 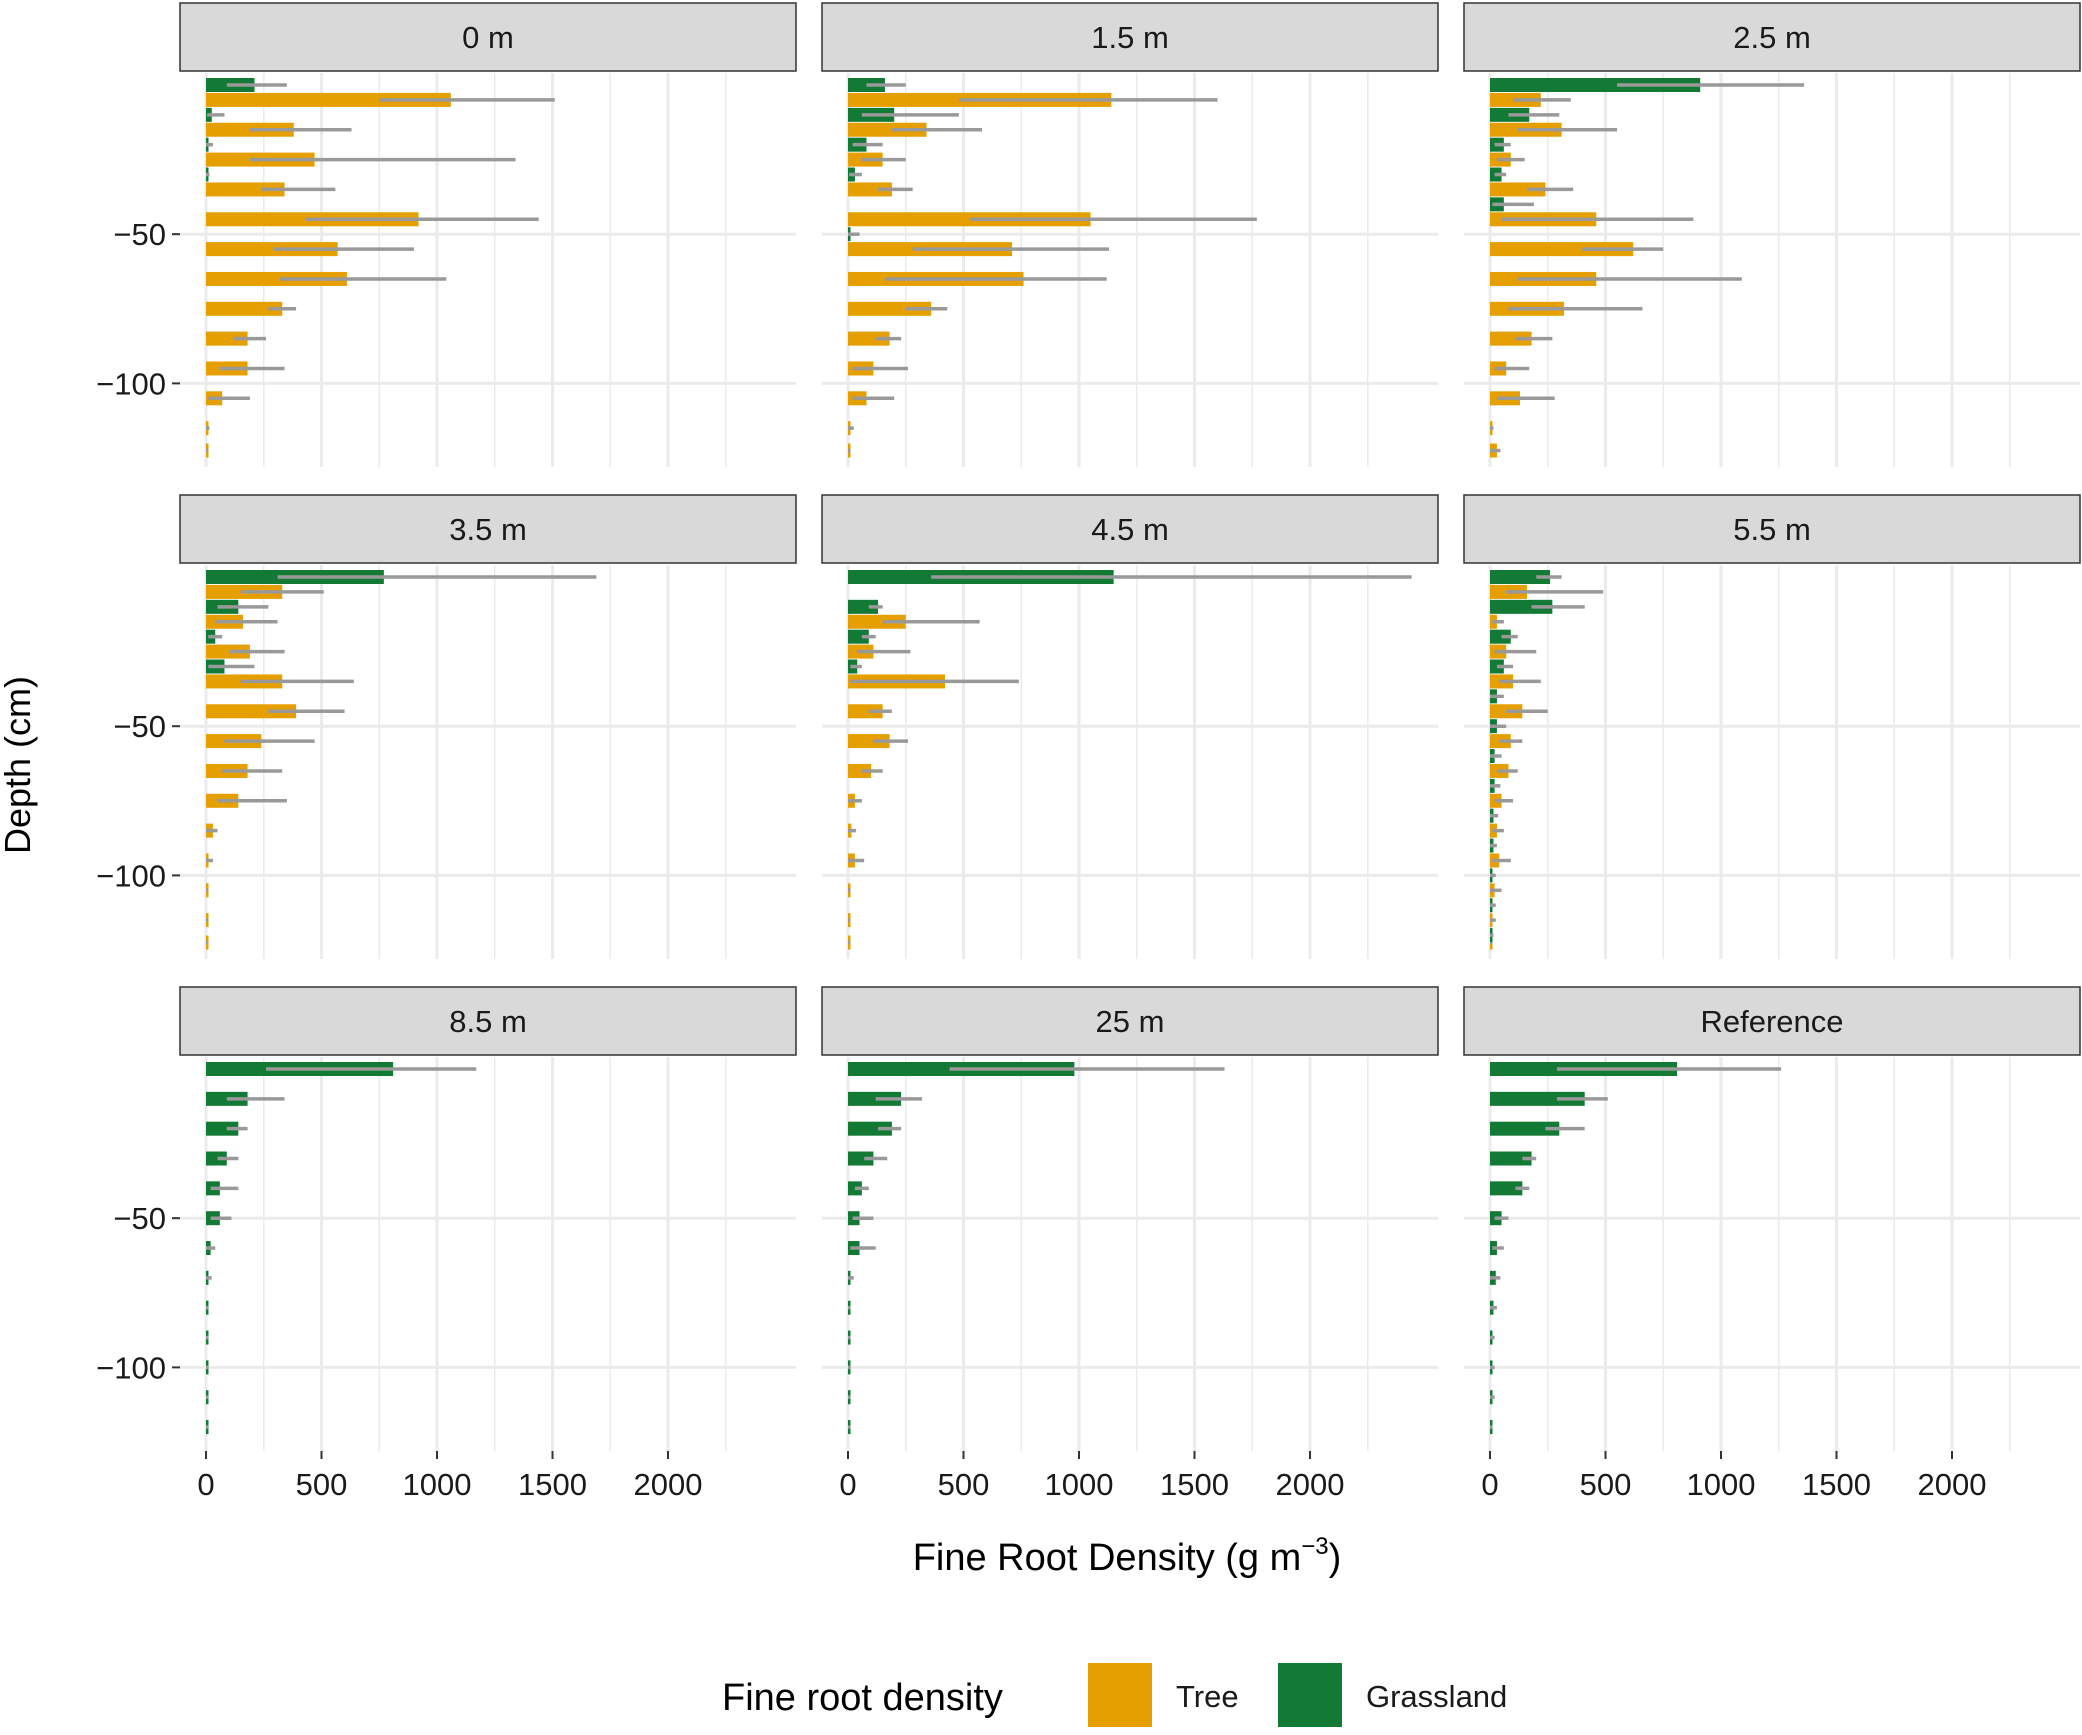 I want to click on facet-label: 4.5 m, so click(x=1130, y=529).